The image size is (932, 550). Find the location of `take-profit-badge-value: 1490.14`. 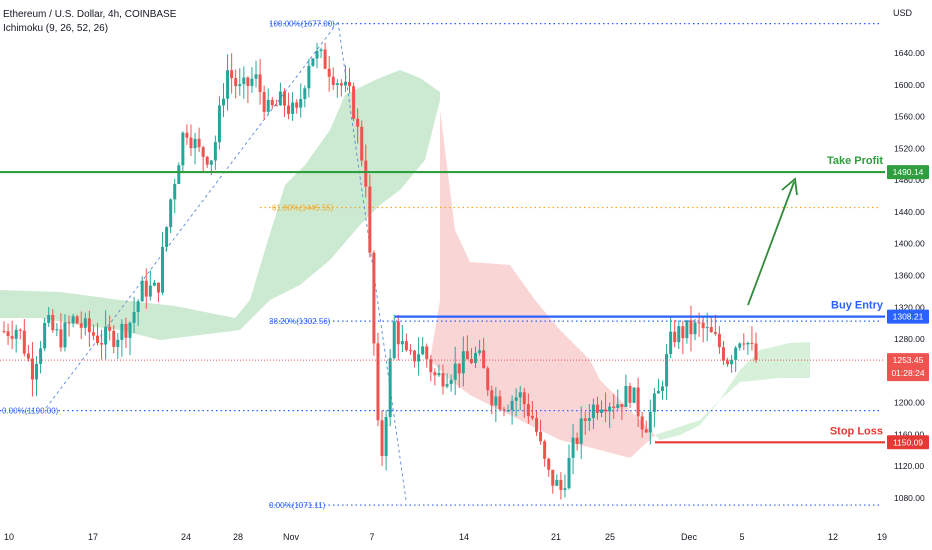

take-profit-badge-value: 1490.14 is located at coordinates (908, 172).